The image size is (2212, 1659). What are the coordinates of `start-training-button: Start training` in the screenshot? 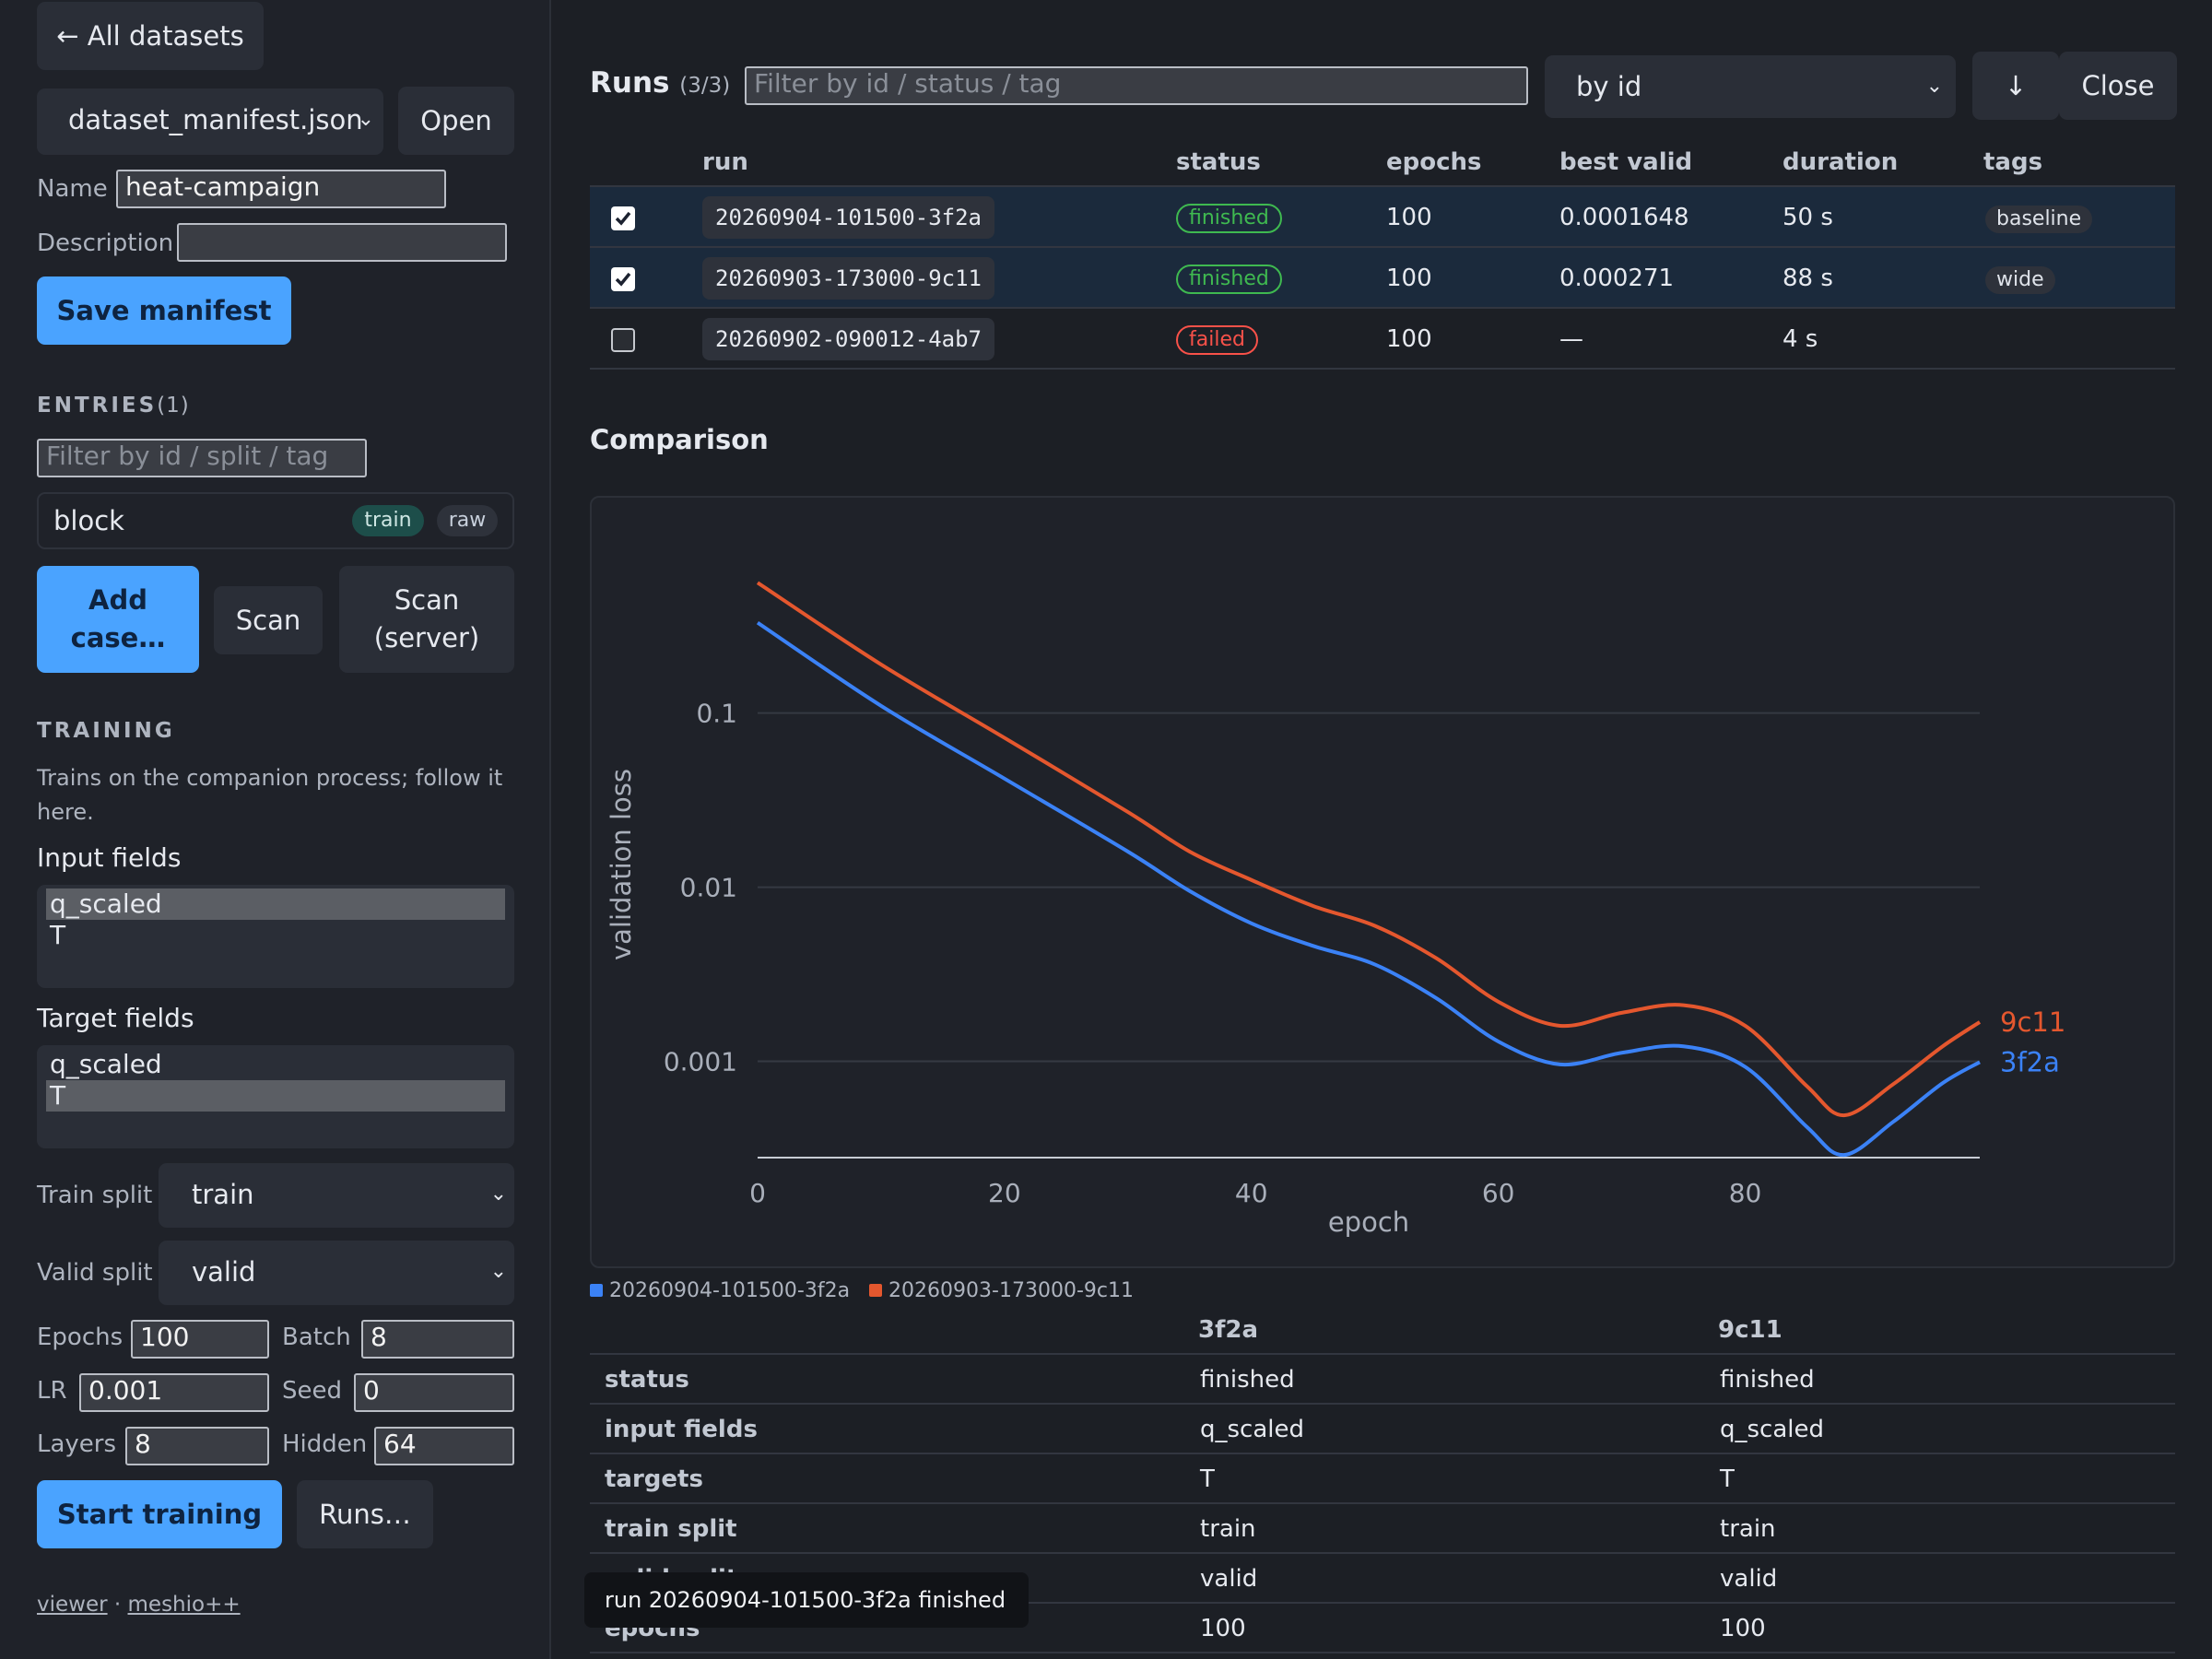 It's located at (159, 1514).